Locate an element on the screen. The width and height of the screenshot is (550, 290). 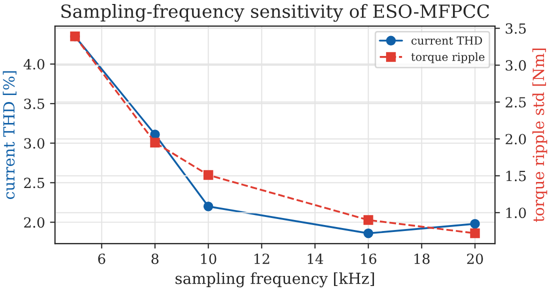
y2-tick-label: 1.5 is located at coordinates (516, 176).